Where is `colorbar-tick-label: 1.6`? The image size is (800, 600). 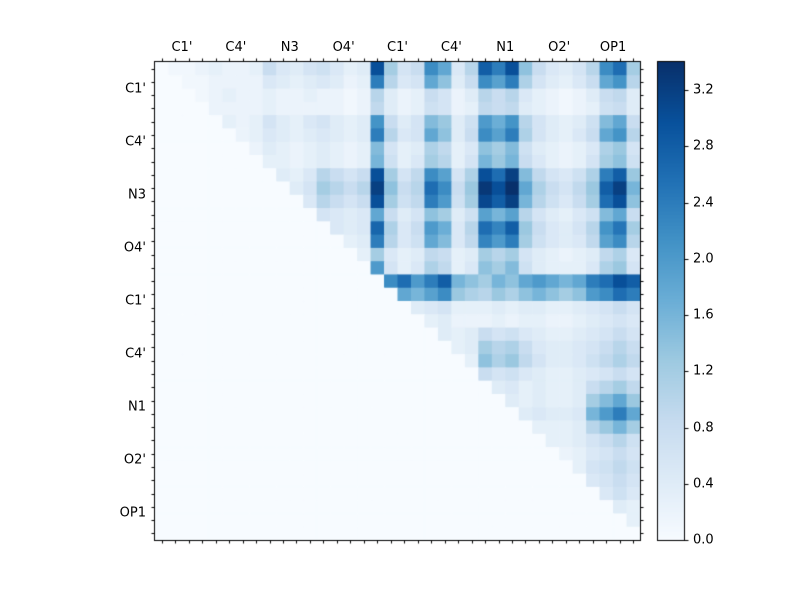
colorbar-tick-label: 1.6 is located at coordinates (703, 315).